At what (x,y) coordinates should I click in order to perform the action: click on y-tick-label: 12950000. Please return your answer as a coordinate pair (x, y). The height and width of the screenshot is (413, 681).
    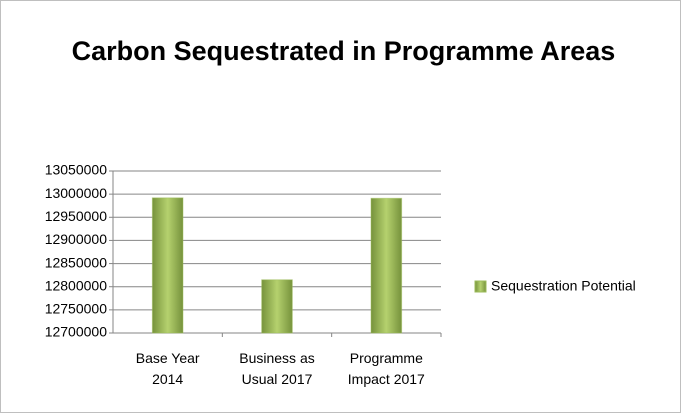
    Looking at the image, I should click on (76, 216).